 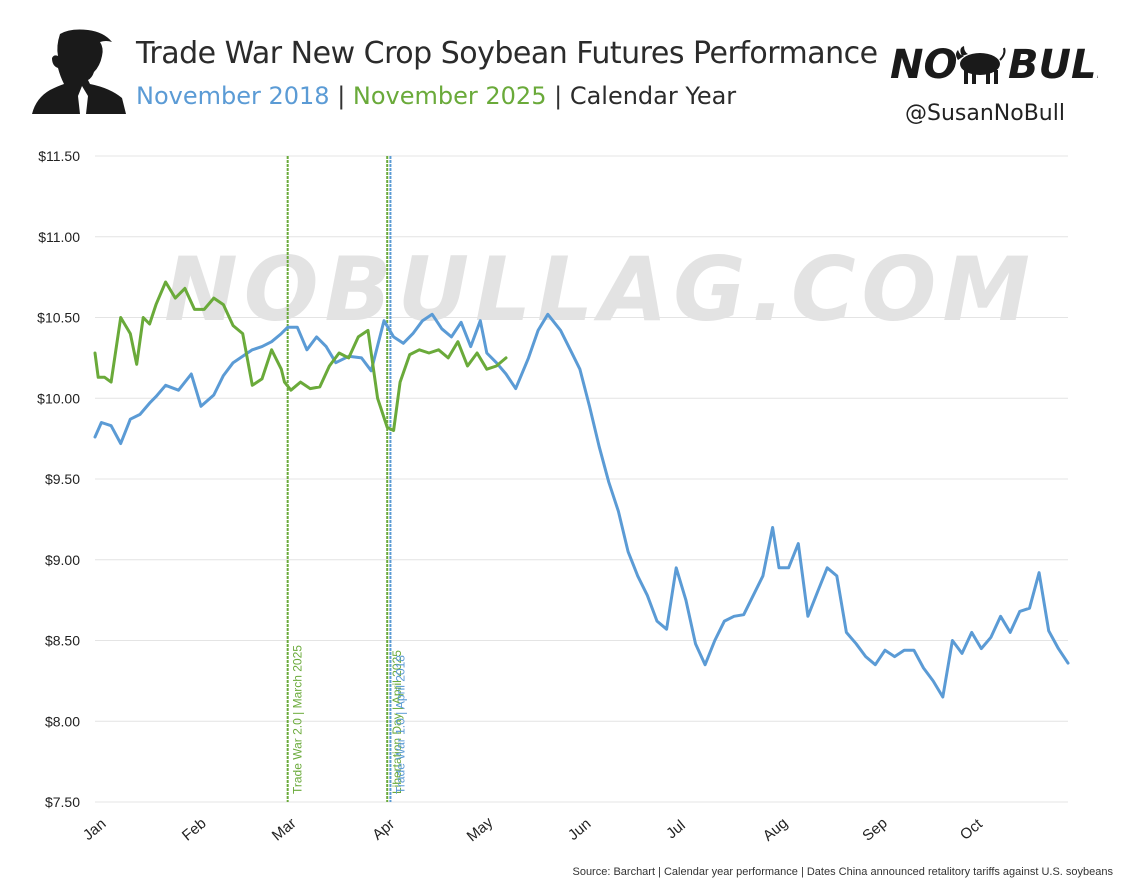 What do you see at coordinates (775, 830) in the screenshot?
I see `x-tick-label: Aug` at bounding box center [775, 830].